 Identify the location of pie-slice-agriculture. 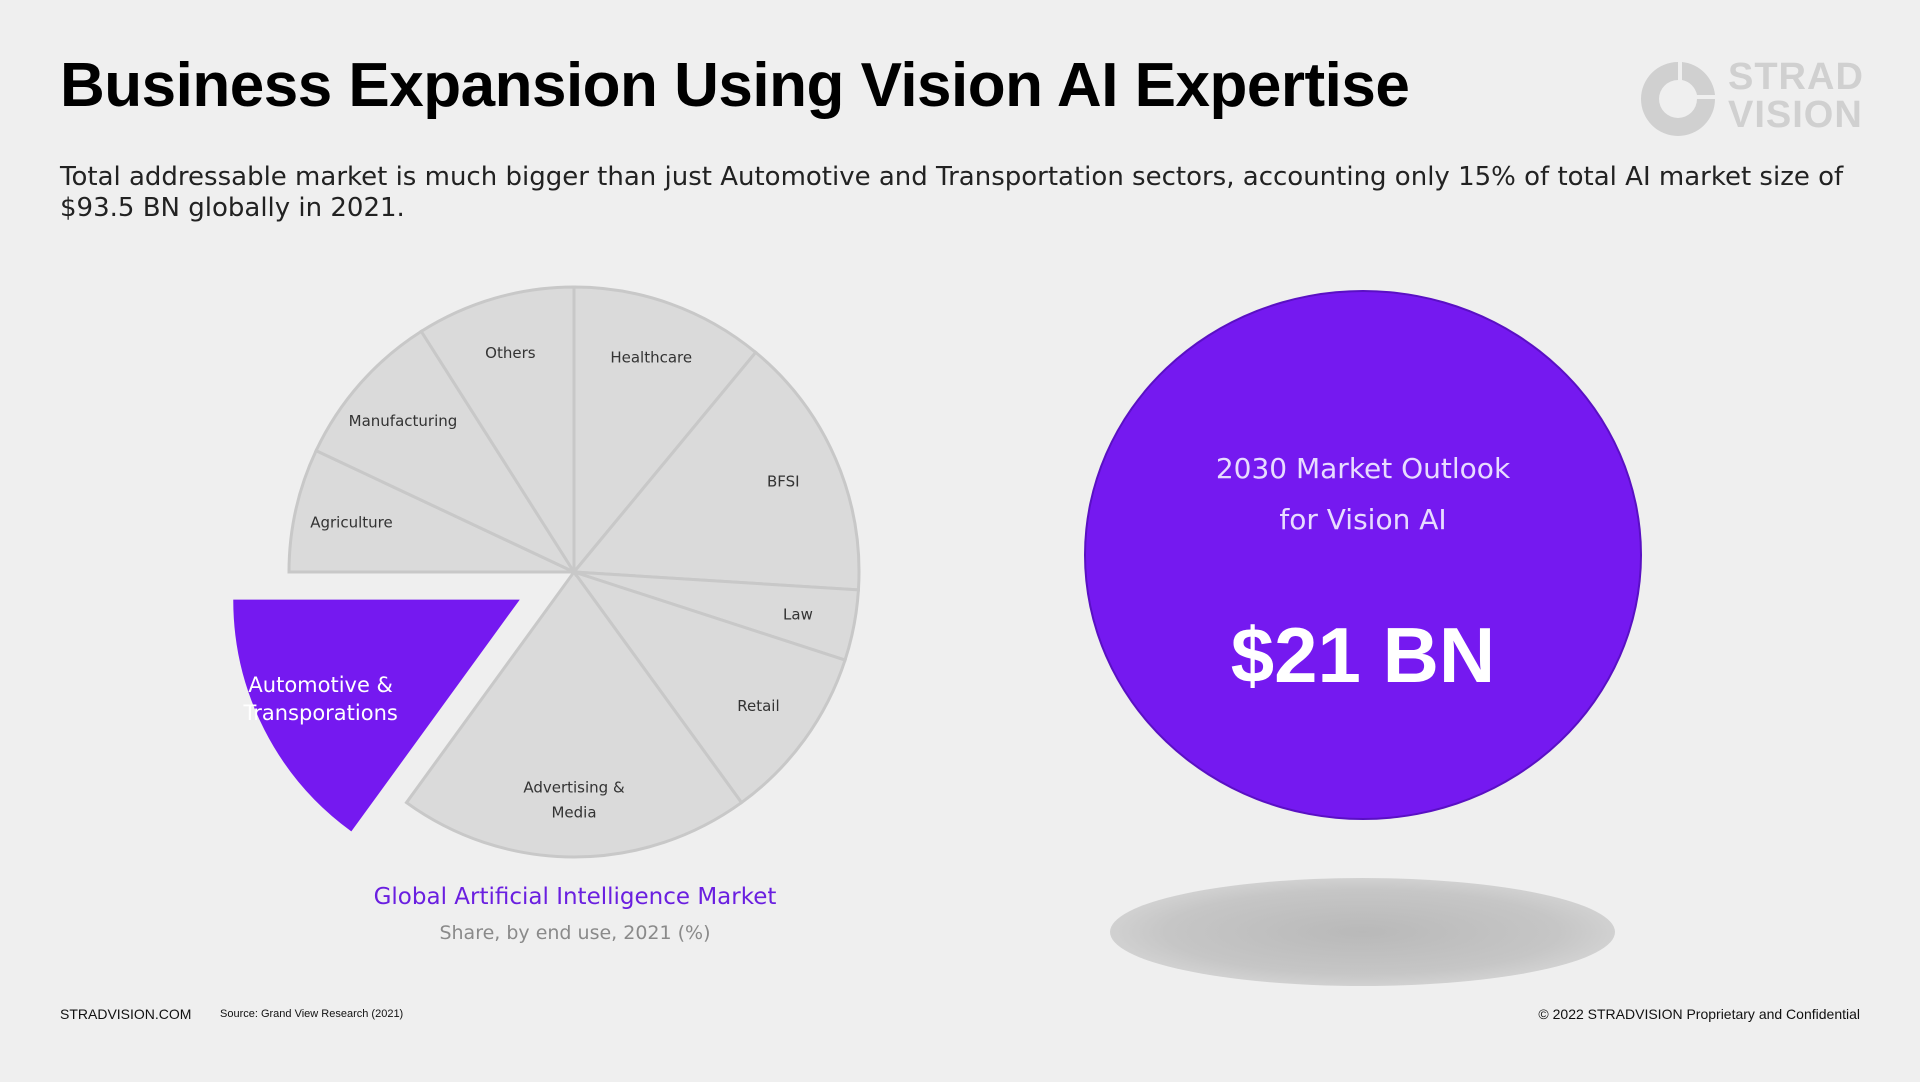
(431, 511).